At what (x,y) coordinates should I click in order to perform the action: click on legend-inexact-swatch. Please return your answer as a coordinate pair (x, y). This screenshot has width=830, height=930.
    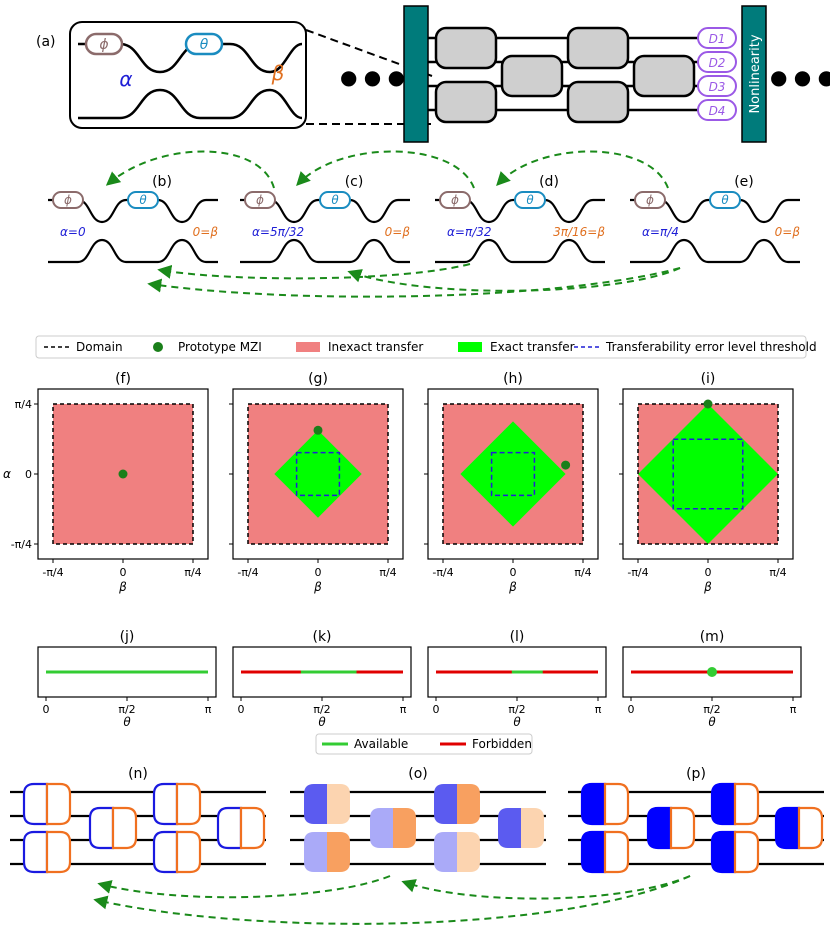
    Looking at the image, I should click on (308, 347).